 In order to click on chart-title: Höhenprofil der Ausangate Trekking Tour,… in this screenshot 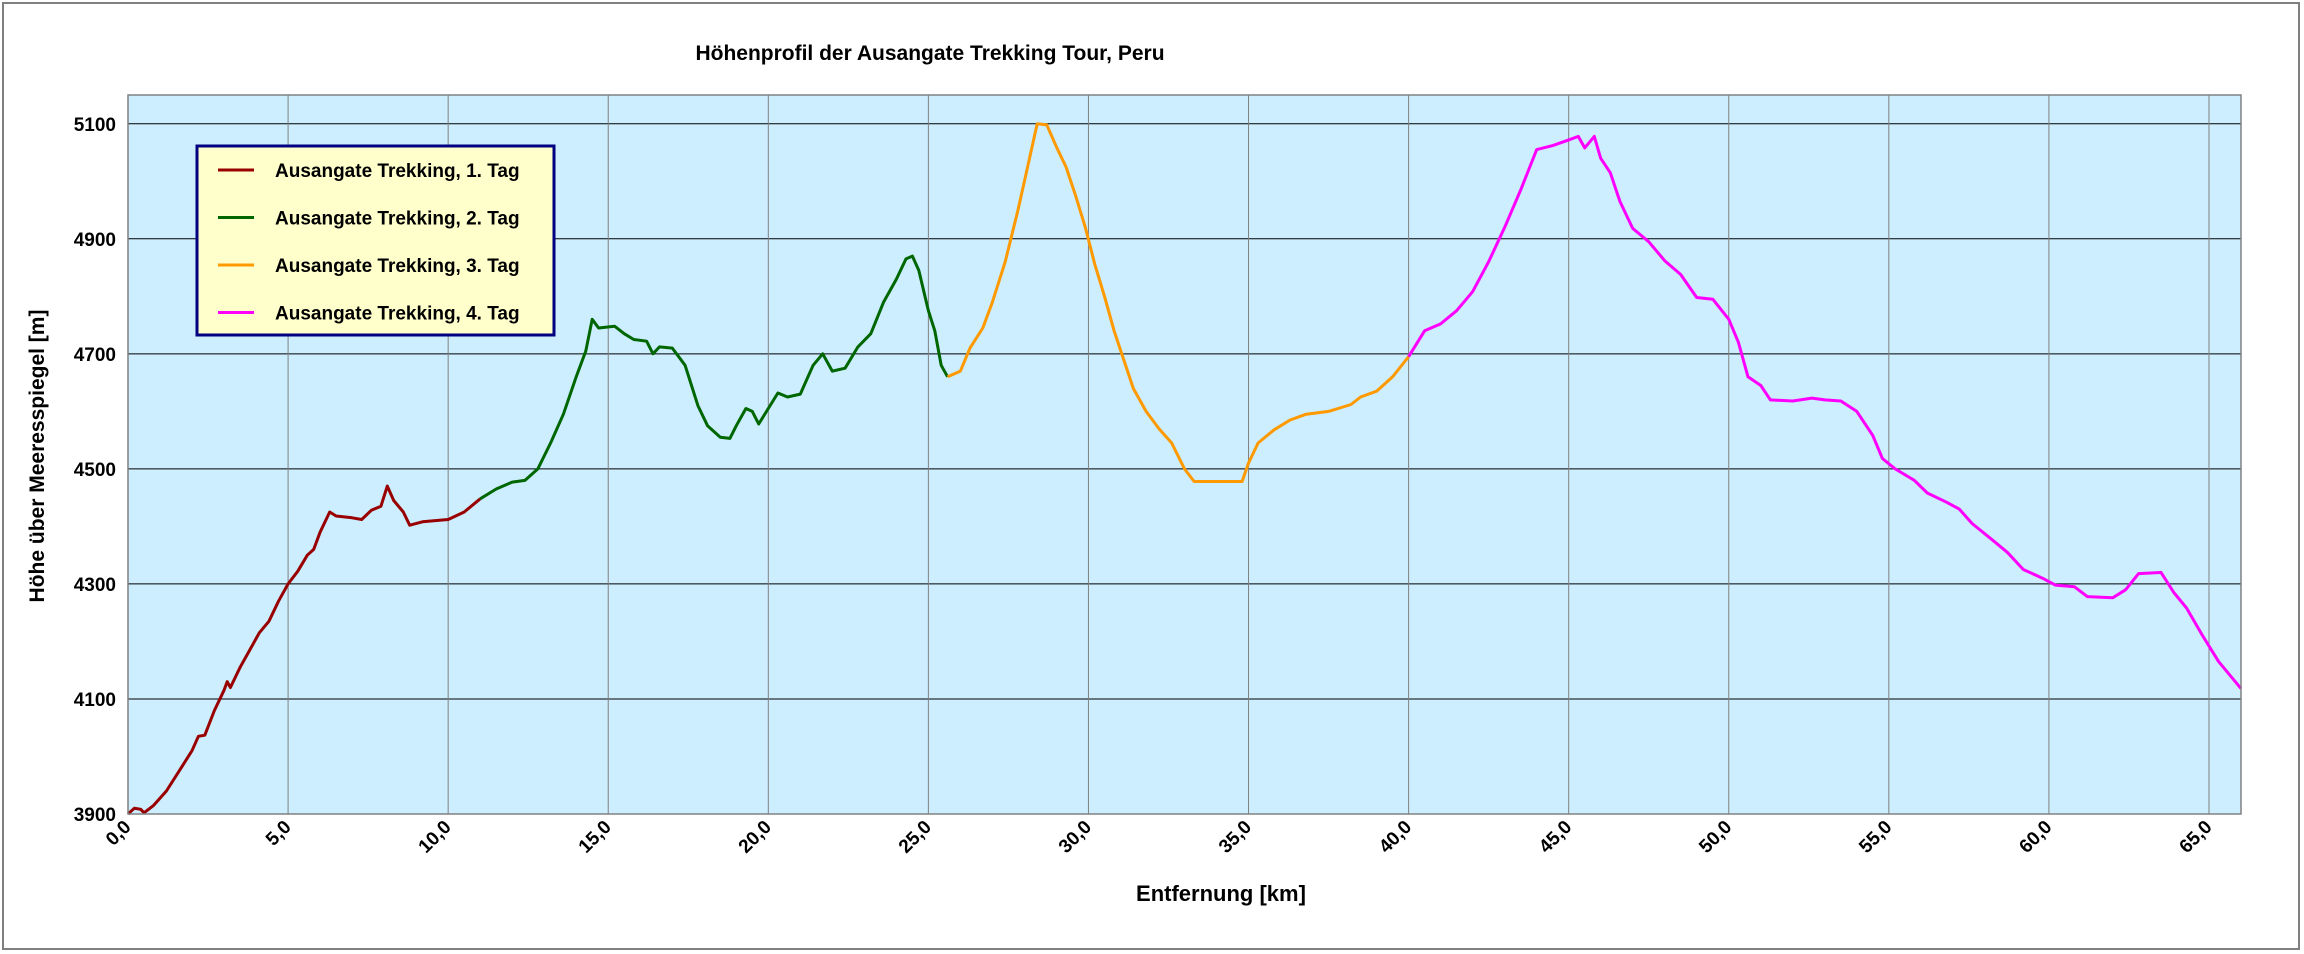, I will do `click(929, 53)`.